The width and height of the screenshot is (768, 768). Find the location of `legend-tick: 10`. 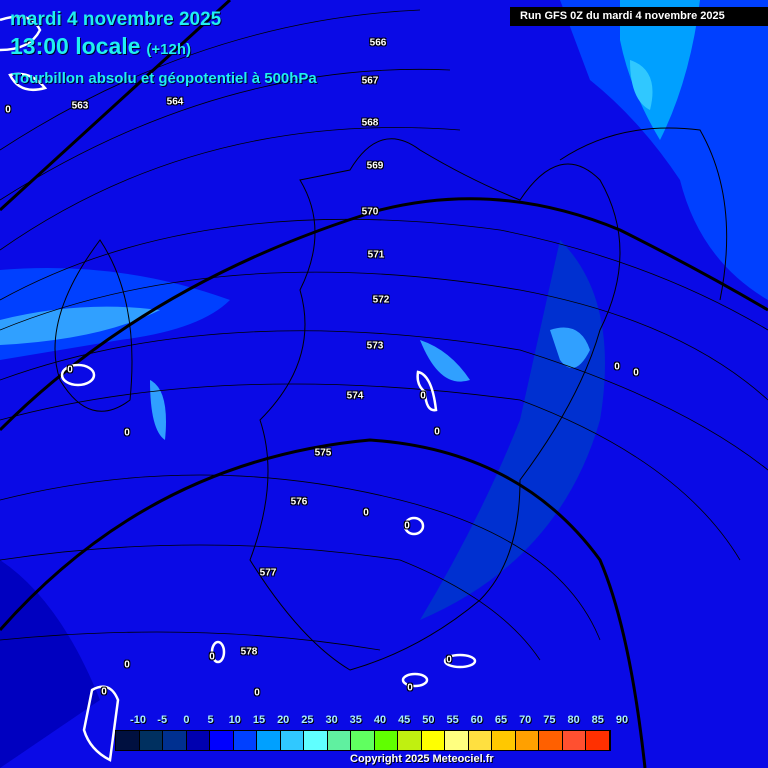

legend-tick: 10 is located at coordinates (234, 720).